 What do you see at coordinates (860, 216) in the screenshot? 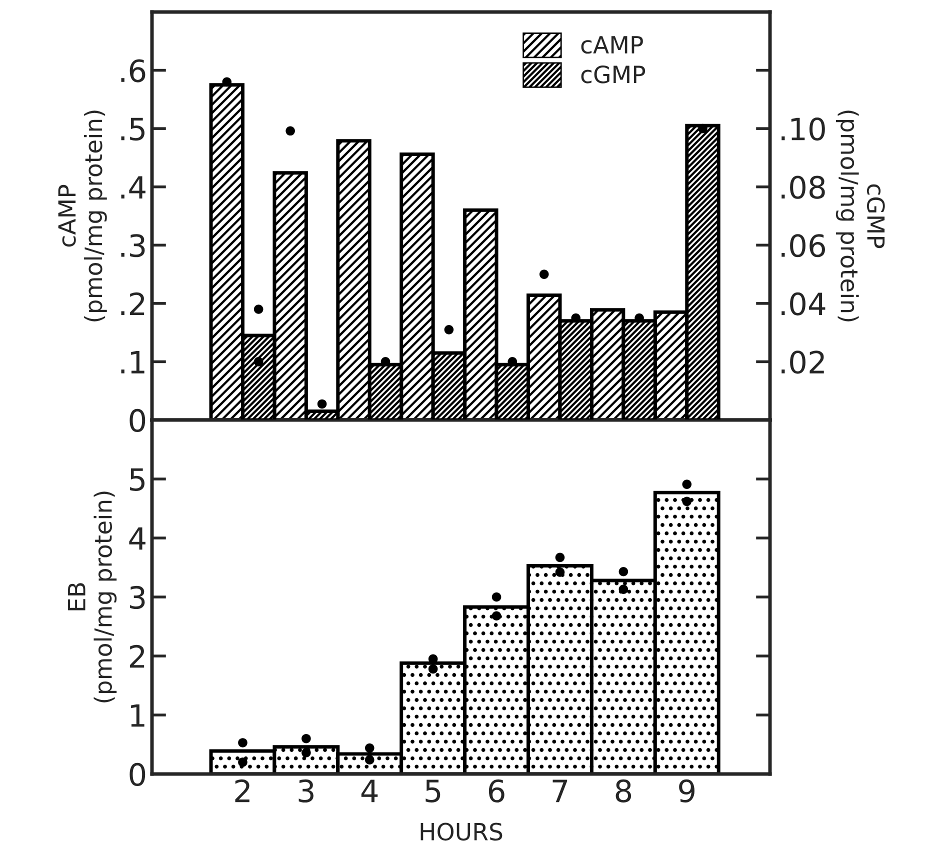
I see `y2-axis-title: cGMP (pmol/mg protein)` at bounding box center [860, 216].